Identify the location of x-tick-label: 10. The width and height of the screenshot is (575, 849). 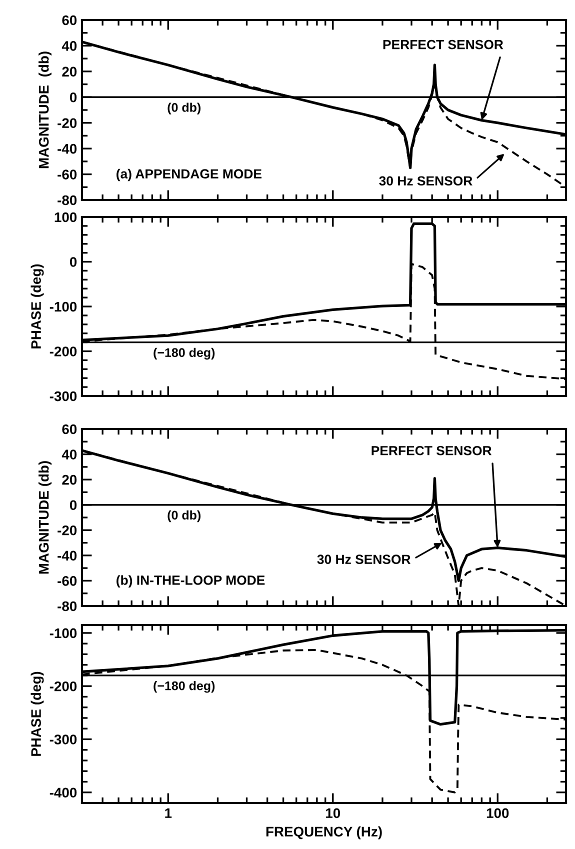
(333, 813).